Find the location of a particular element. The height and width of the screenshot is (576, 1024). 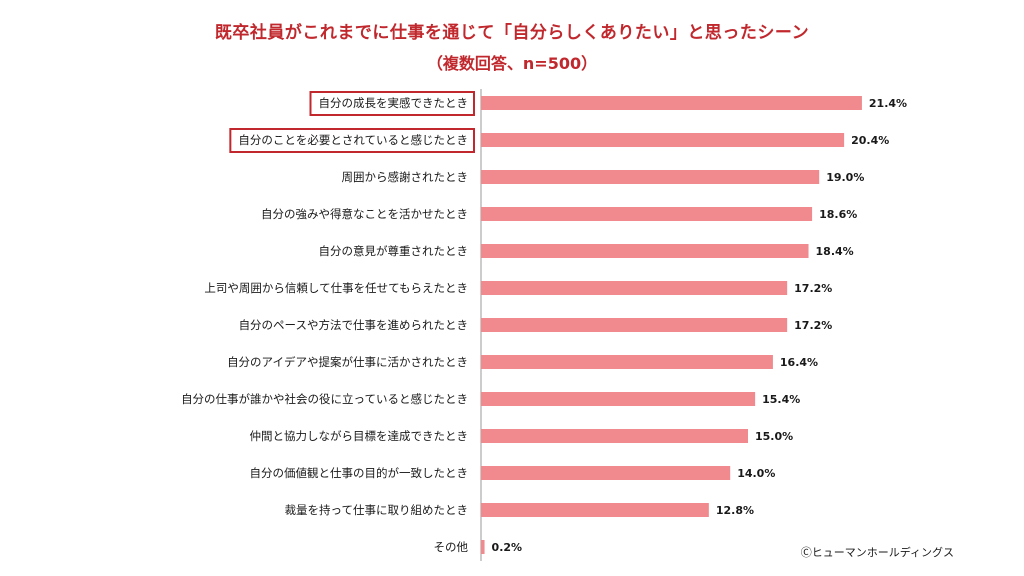

category-label: 自分の価値観と仕事の目的が一致したとき is located at coordinates (359, 473).